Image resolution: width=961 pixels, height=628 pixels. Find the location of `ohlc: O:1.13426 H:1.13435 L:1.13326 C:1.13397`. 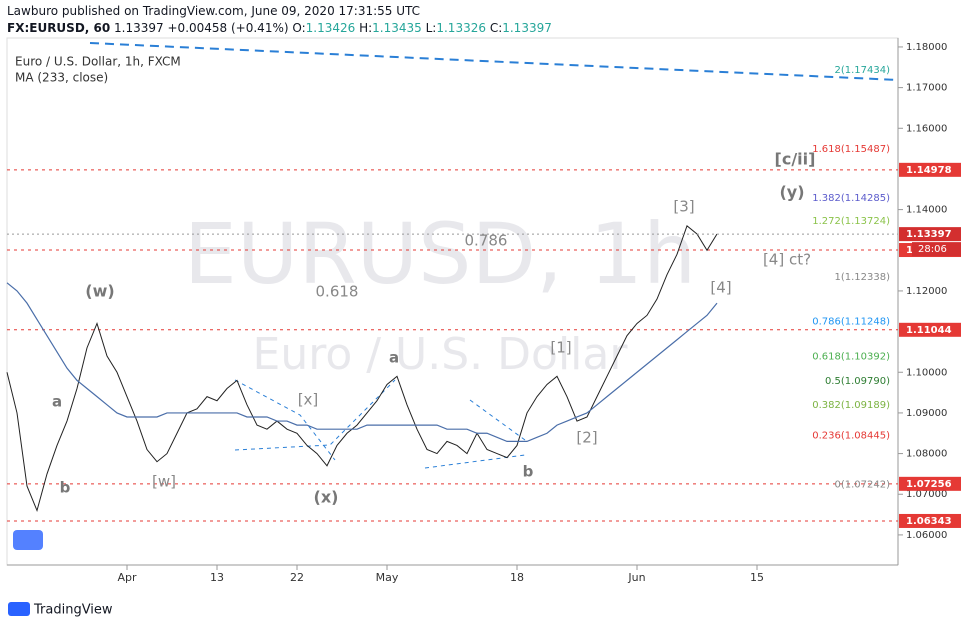

ohlc: O:1.13426 H:1.13435 L:1.13326 C:1.13397 is located at coordinates (422, 28).